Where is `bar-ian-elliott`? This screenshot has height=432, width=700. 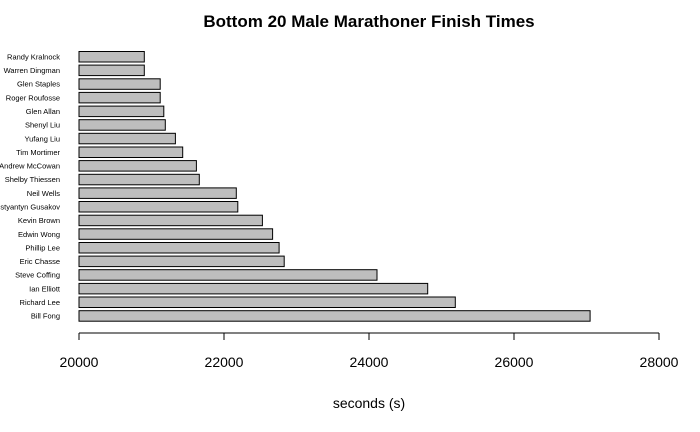 bar-ian-elliott is located at coordinates (253, 288).